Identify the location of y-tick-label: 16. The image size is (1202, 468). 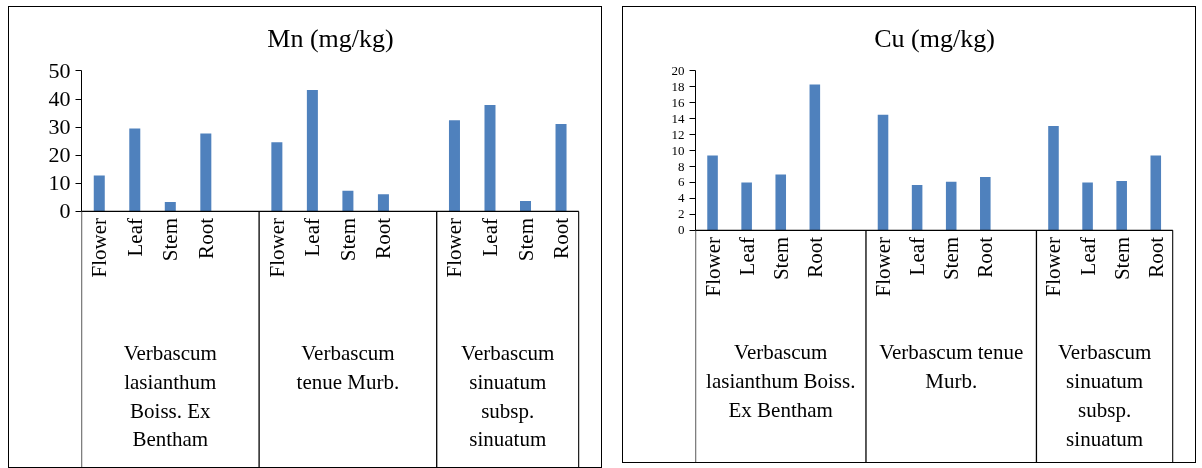
(678, 102).